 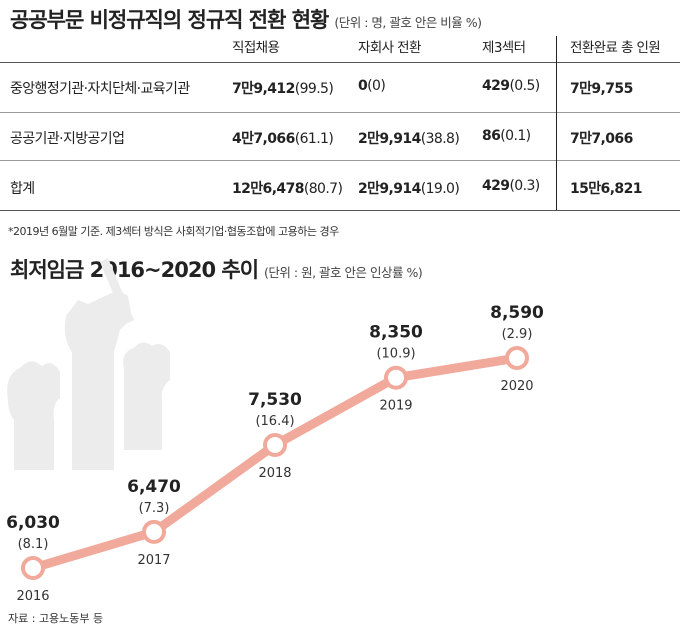 What do you see at coordinates (56, 618) in the screenshot?
I see `source-note: 자료 : 고용노동부 등` at bounding box center [56, 618].